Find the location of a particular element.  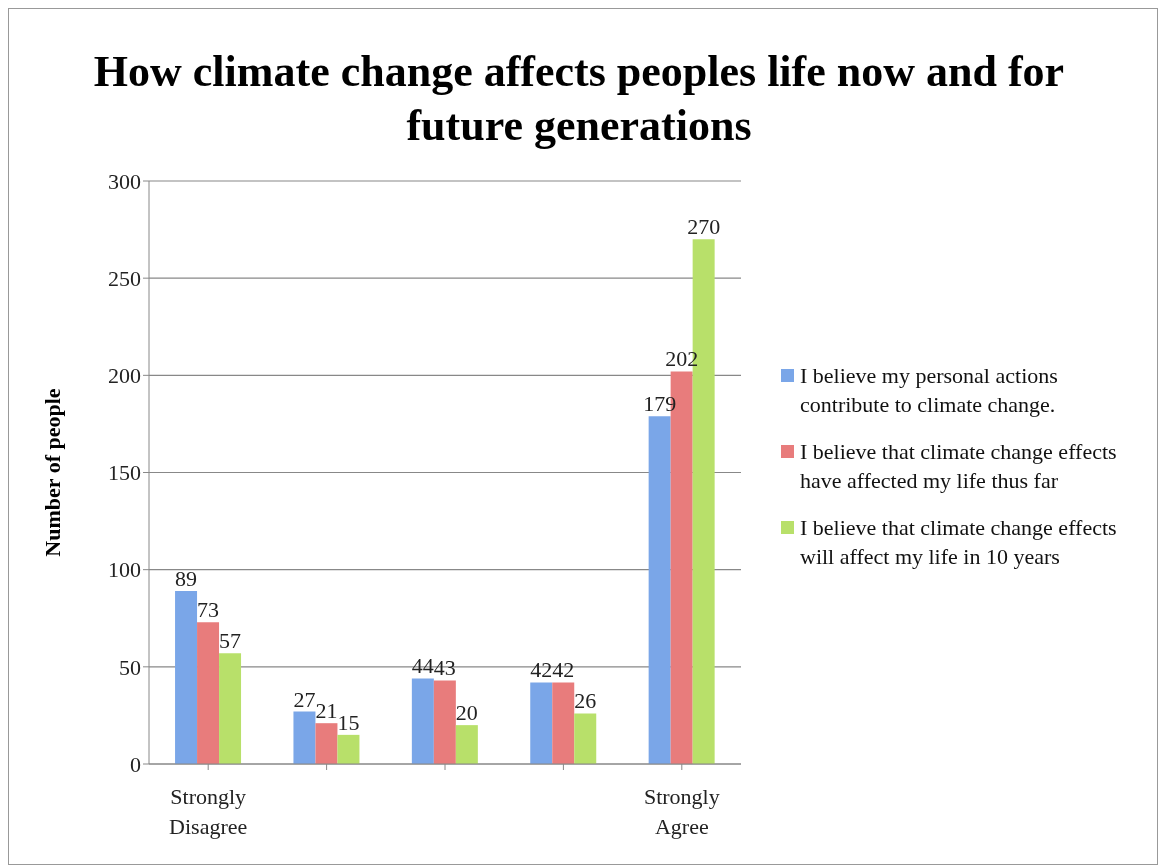

data-label: 57 is located at coordinates (230, 641).